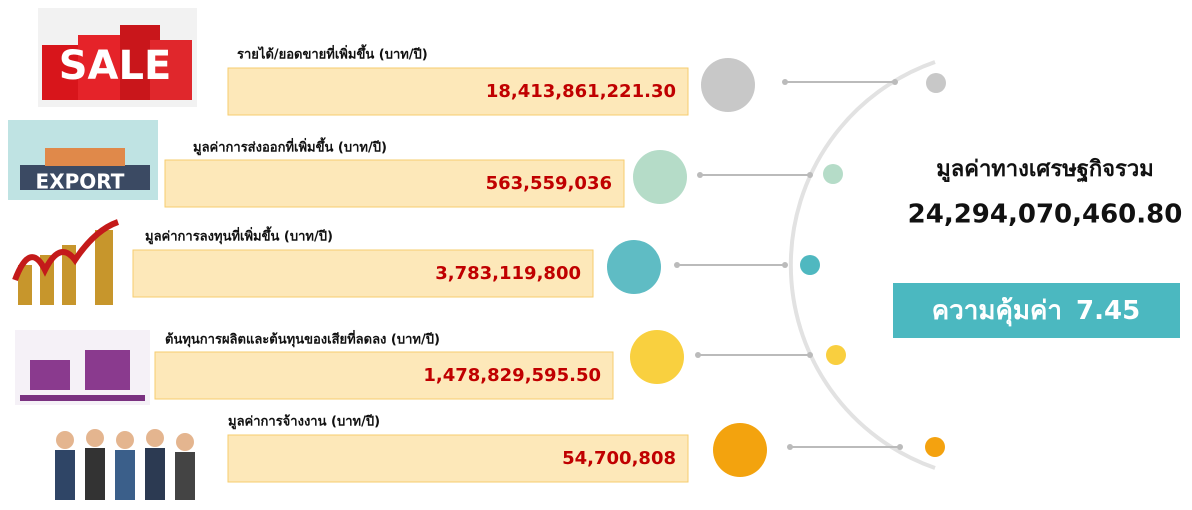  I want to click on sale-image: SALE, so click(117, 57).